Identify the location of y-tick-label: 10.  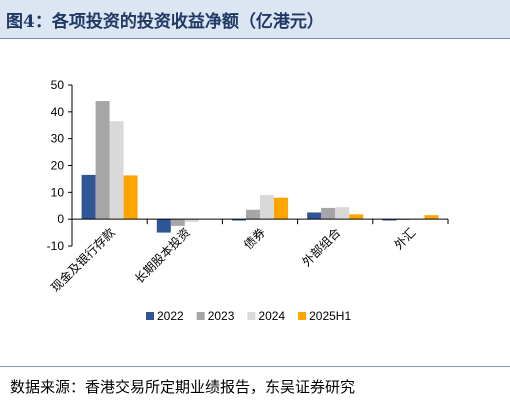
(58, 192).